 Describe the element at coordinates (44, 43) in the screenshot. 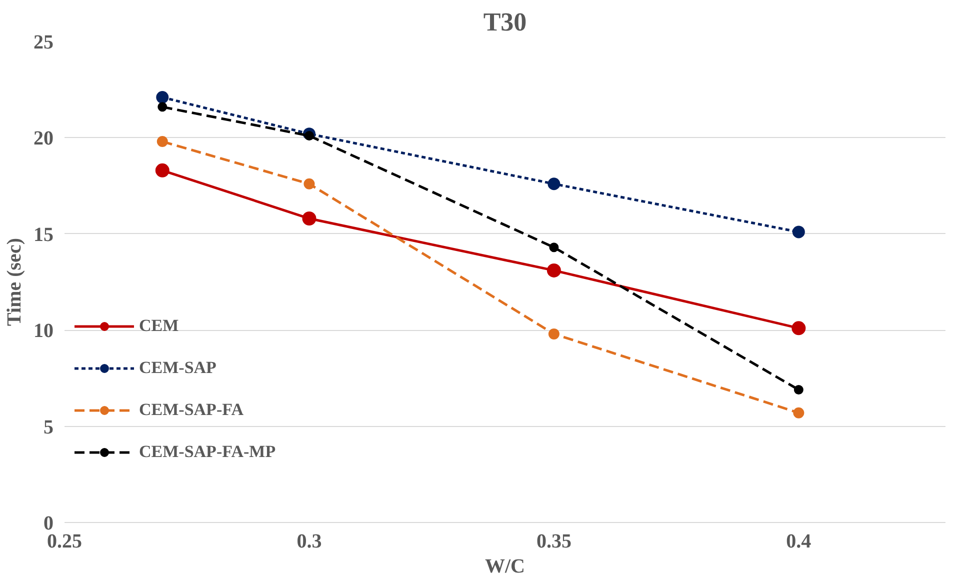

I see `y-tick-label: 25` at that location.